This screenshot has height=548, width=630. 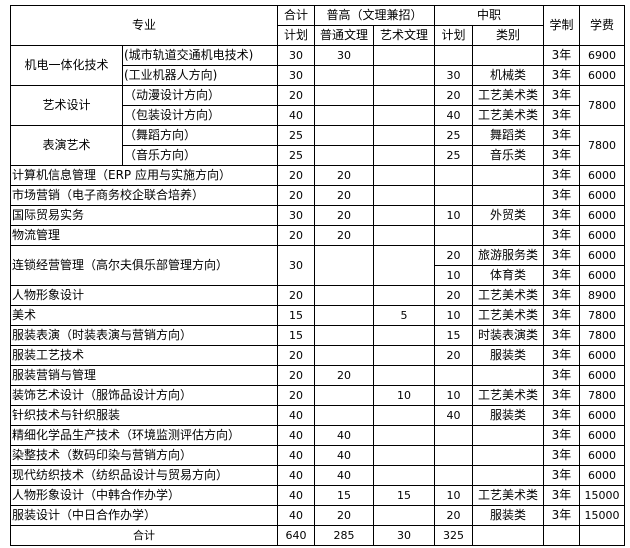 I want to click on table-row: 机电一体化技术 (城市轨道交通机电技术) 30 30 3年 6900, so click(x=317, y=65).